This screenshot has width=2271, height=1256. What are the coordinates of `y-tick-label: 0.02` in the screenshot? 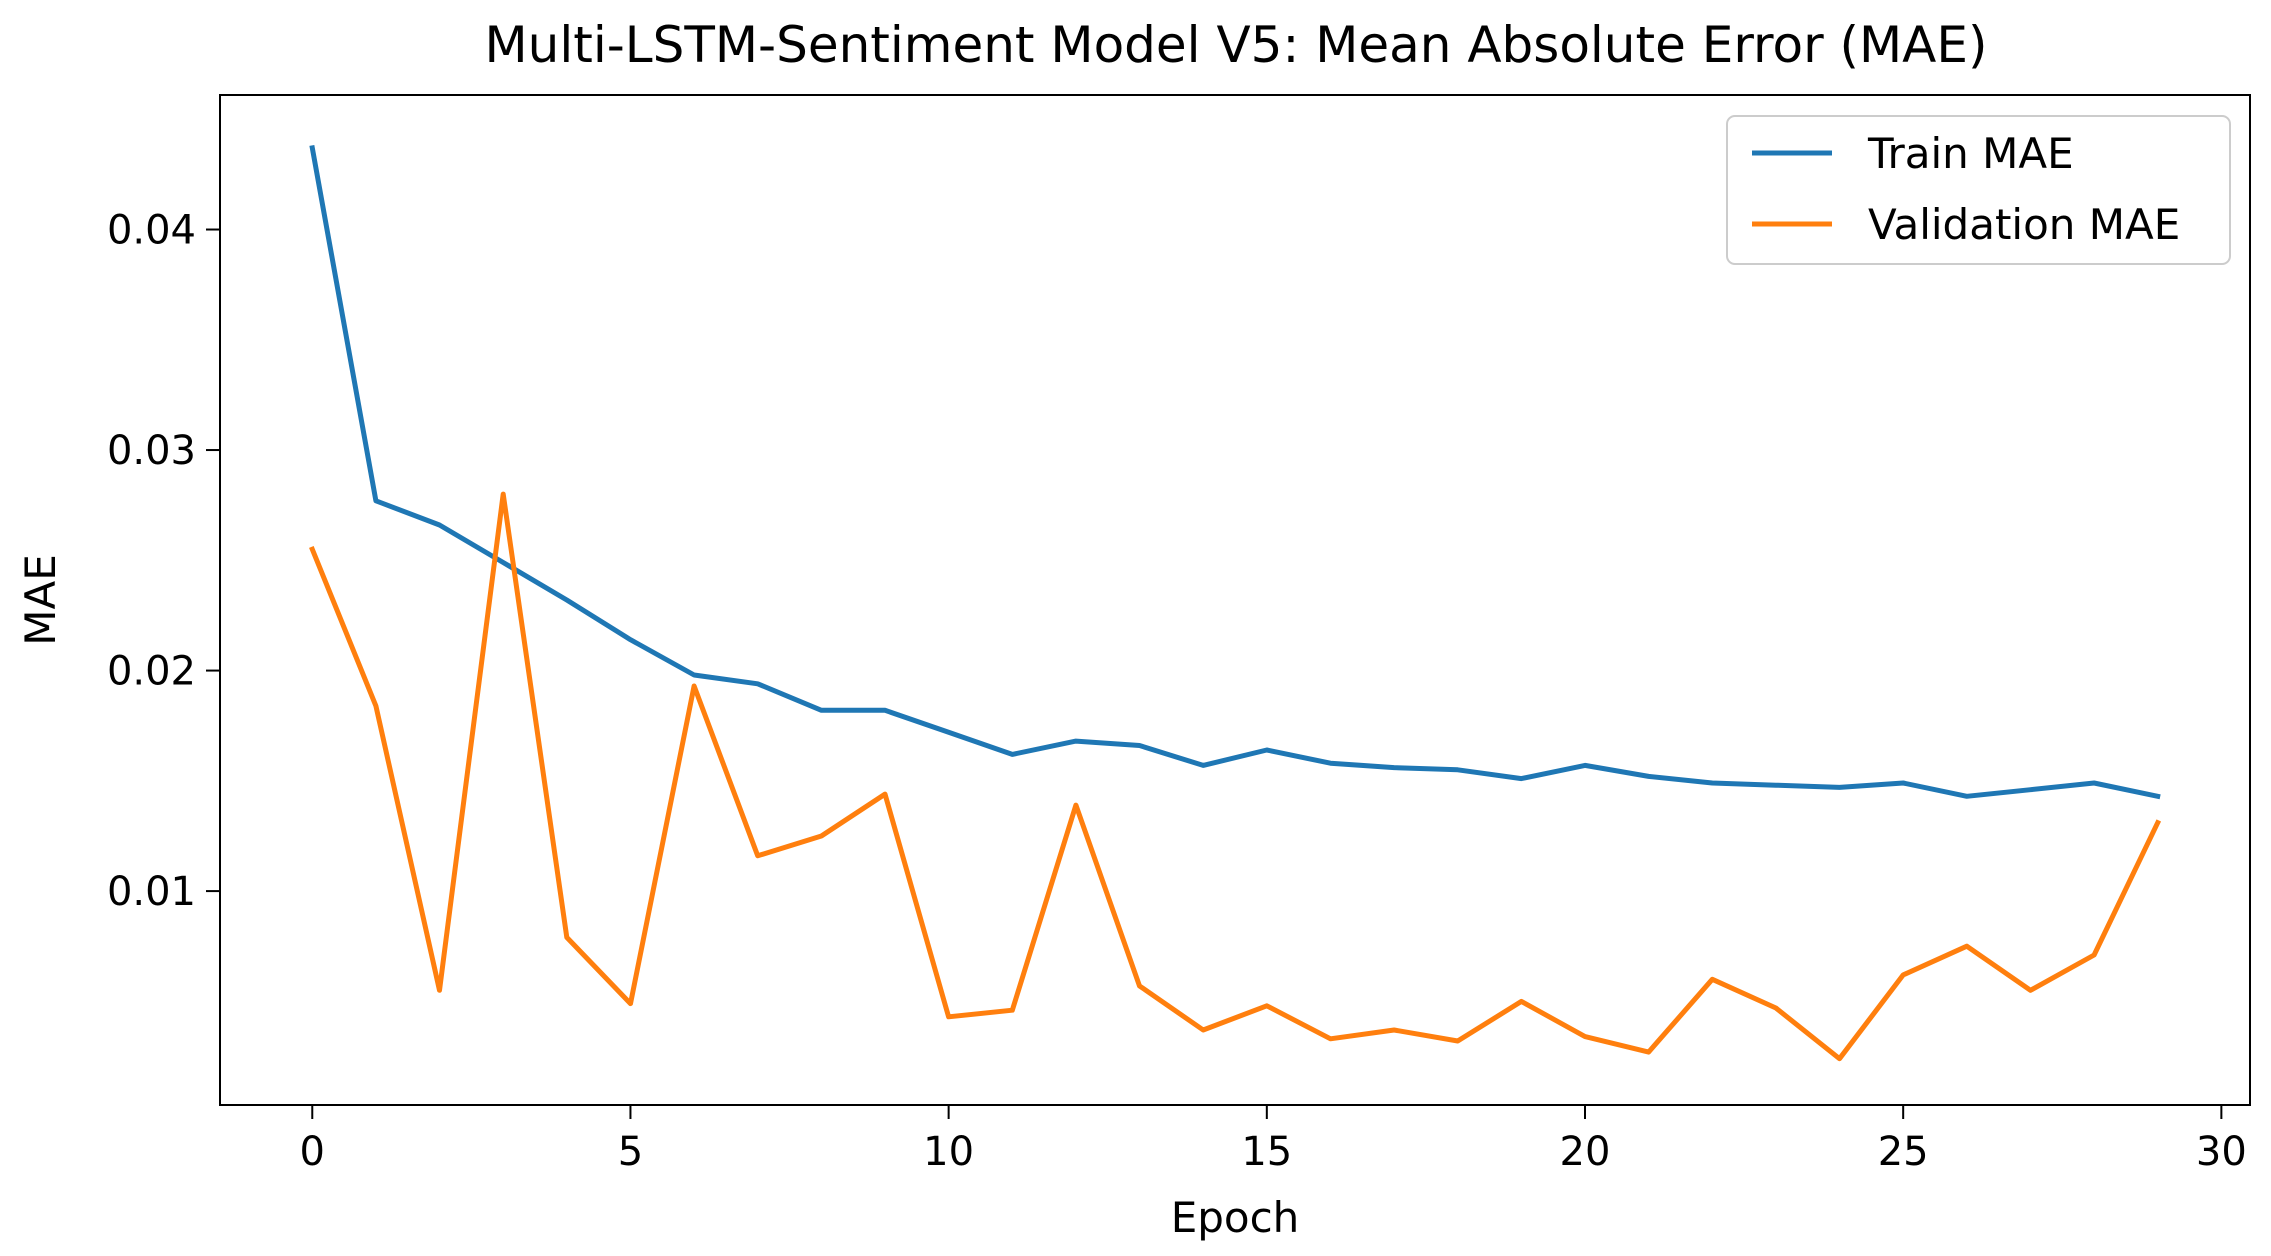 It's located at (151, 672).